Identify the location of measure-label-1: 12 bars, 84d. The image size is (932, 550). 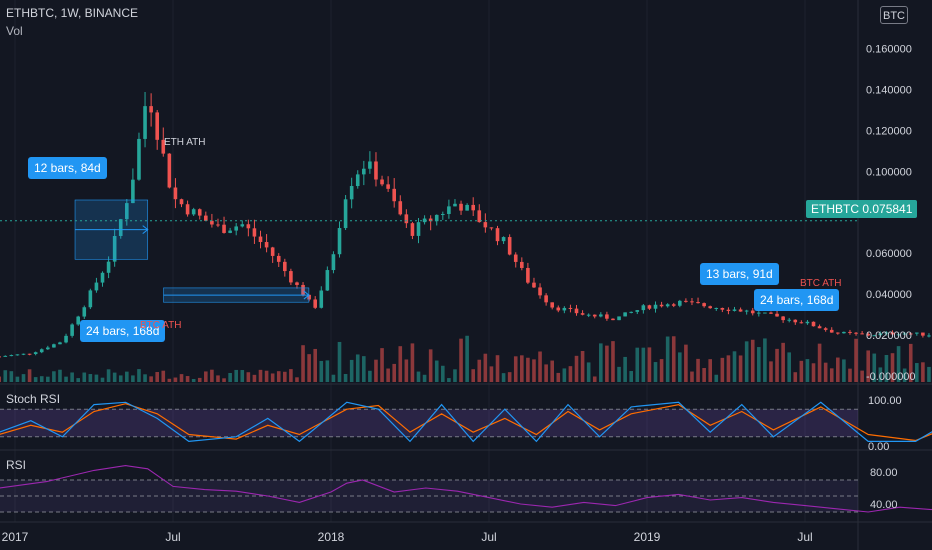
(67, 168).